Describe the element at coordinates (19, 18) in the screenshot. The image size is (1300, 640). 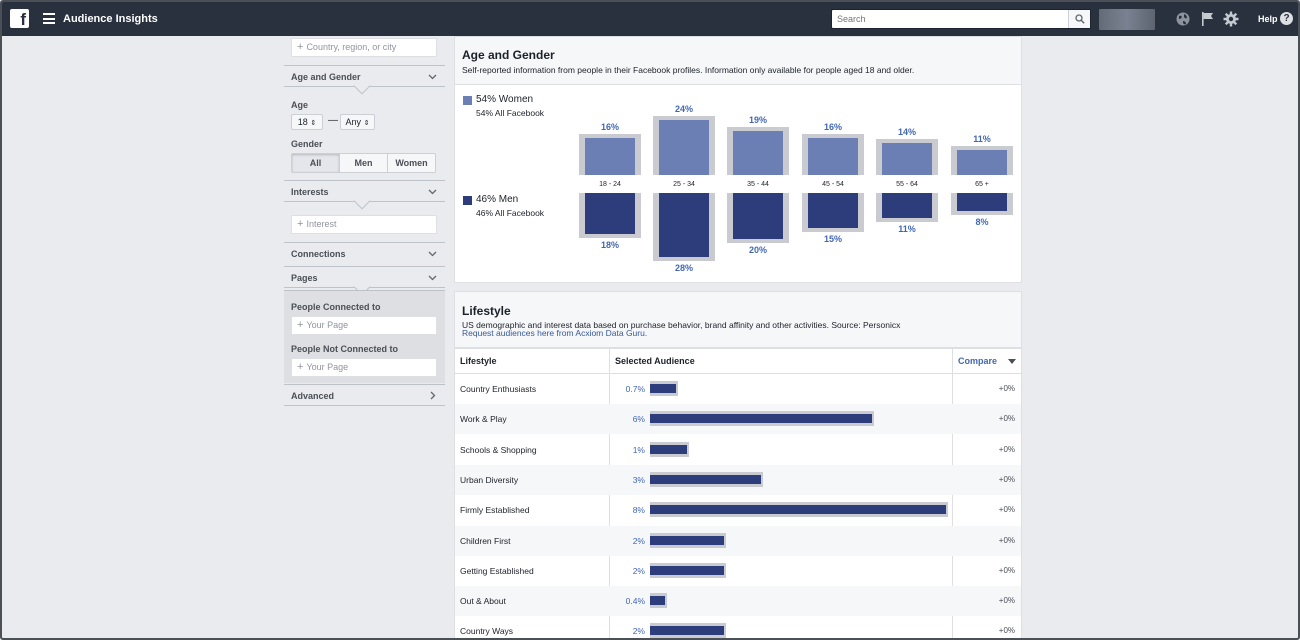
I see `facebook-logo-icon: f` at that location.